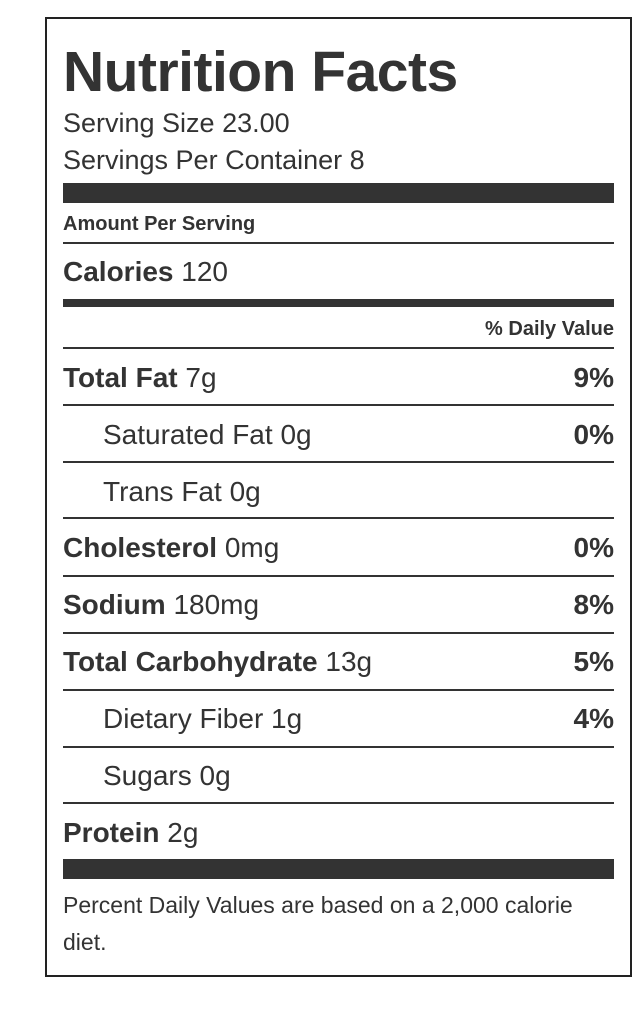  What do you see at coordinates (338, 435) in the screenshot?
I see `nutrient-row-saturated-fat: Saturated Fat 0g 0%` at bounding box center [338, 435].